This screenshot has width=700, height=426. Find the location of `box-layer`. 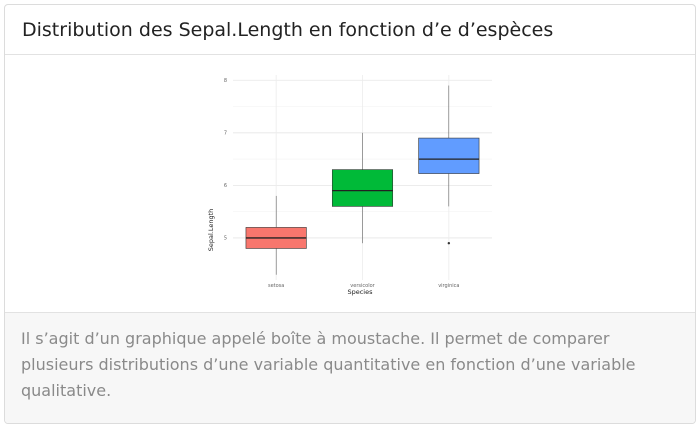

box-layer is located at coordinates (362, 180).